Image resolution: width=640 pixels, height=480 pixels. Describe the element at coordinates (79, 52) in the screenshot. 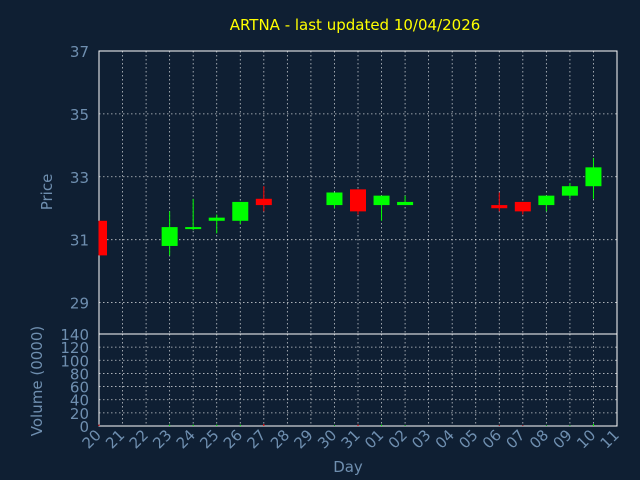

I see `price-tick-label: 37` at that location.